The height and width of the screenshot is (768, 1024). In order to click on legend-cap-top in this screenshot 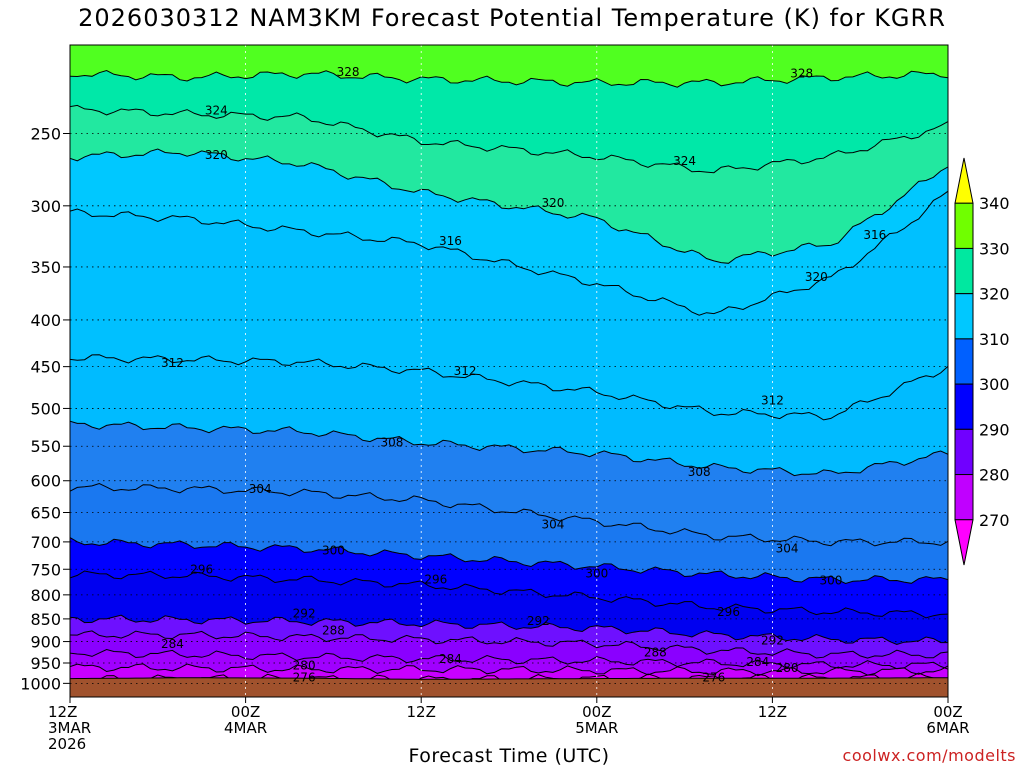, I will do `click(964, 180)`.